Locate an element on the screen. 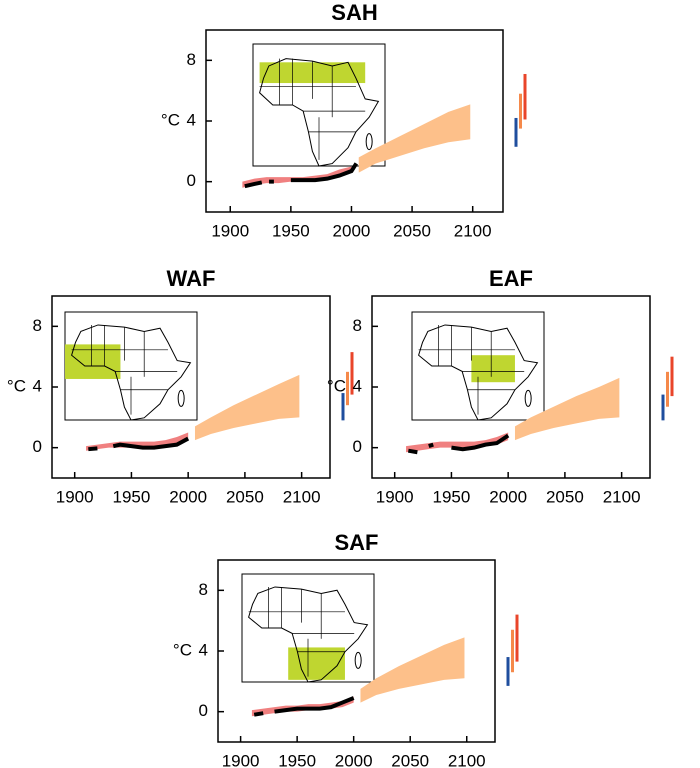 This screenshot has width=700, height=768. chart-title: SAF is located at coordinates (357, 542).